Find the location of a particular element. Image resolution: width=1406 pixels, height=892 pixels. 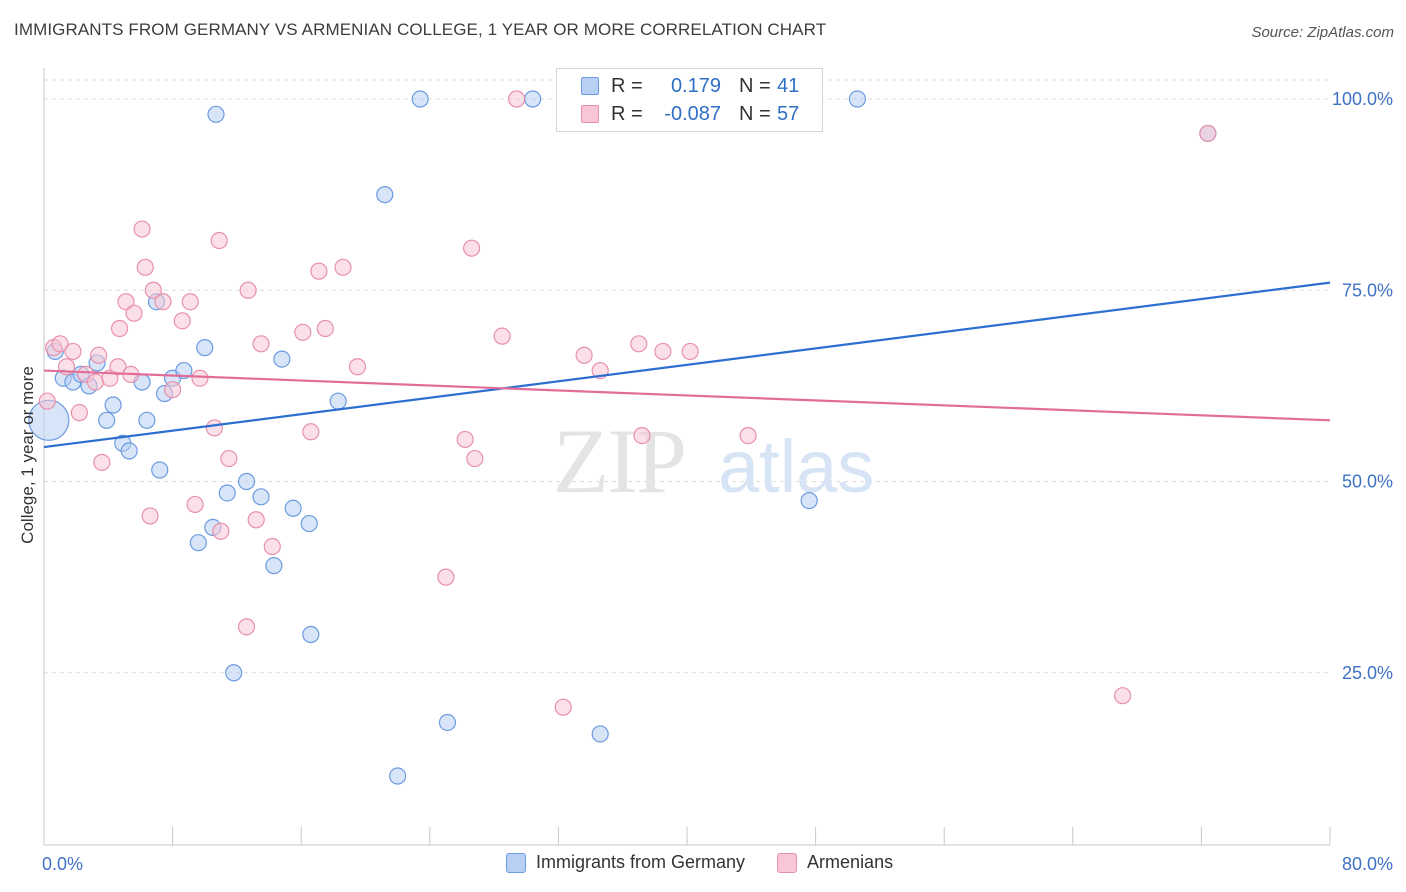

y-tick-label: 50.0% is located at coordinates (1367, 482).